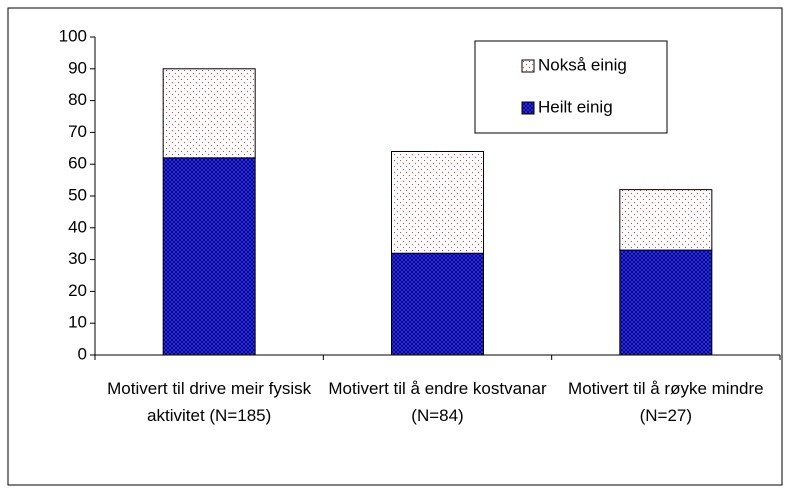 Image resolution: width=791 pixels, height=494 pixels. Describe the element at coordinates (77, 322) in the screenshot. I see `y-tick-label: 10` at that location.